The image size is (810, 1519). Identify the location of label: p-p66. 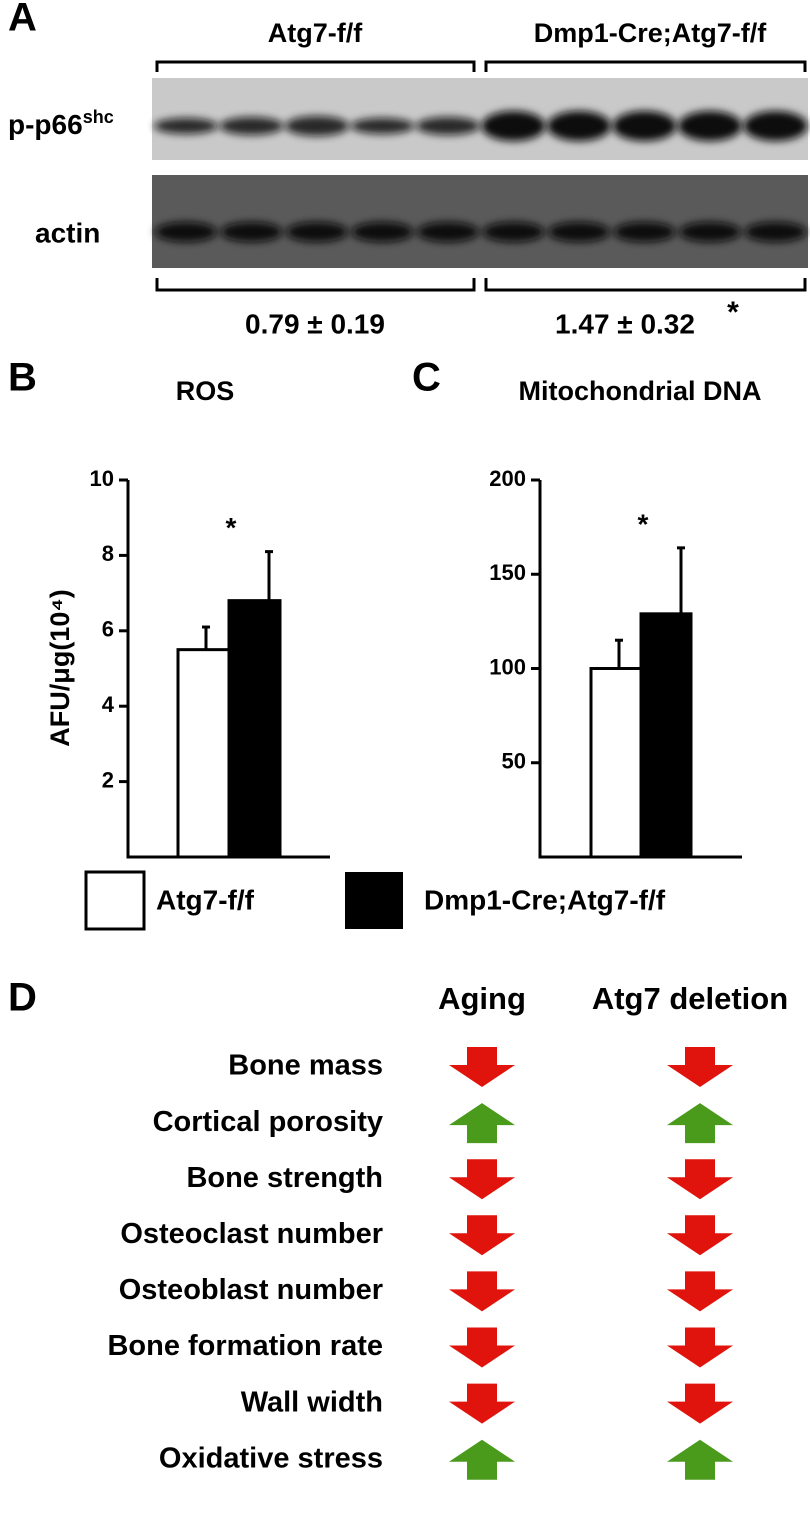
(45, 124).